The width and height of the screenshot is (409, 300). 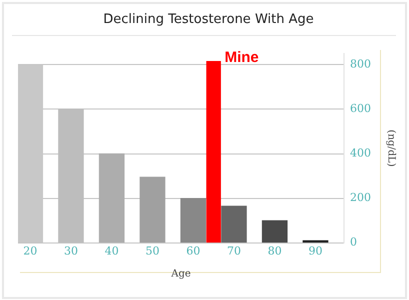 What do you see at coordinates (152, 251) in the screenshot?
I see `x-tick-label: 50` at bounding box center [152, 251].